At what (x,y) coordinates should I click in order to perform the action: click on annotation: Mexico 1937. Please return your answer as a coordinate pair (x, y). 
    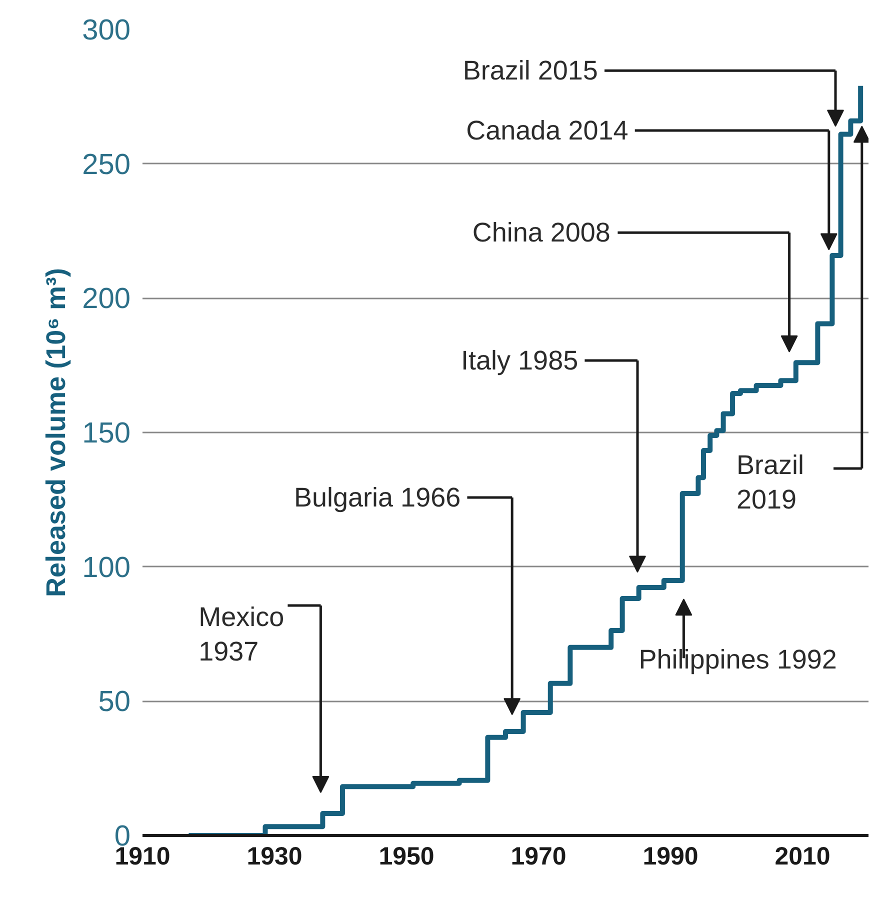
    Looking at the image, I should click on (241, 634).